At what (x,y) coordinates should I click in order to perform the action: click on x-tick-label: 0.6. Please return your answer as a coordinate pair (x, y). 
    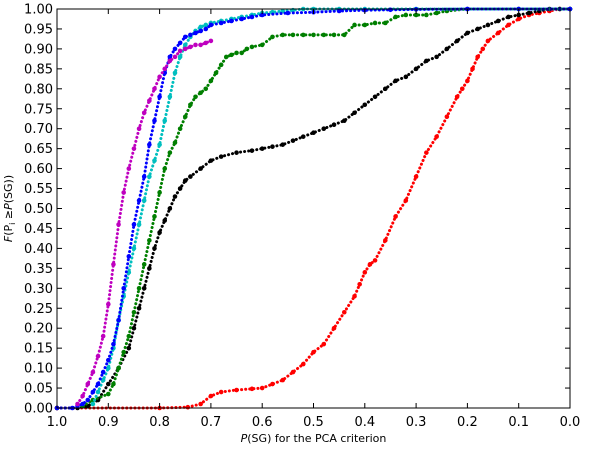
    Looking at the image, I should click on (262, 422).